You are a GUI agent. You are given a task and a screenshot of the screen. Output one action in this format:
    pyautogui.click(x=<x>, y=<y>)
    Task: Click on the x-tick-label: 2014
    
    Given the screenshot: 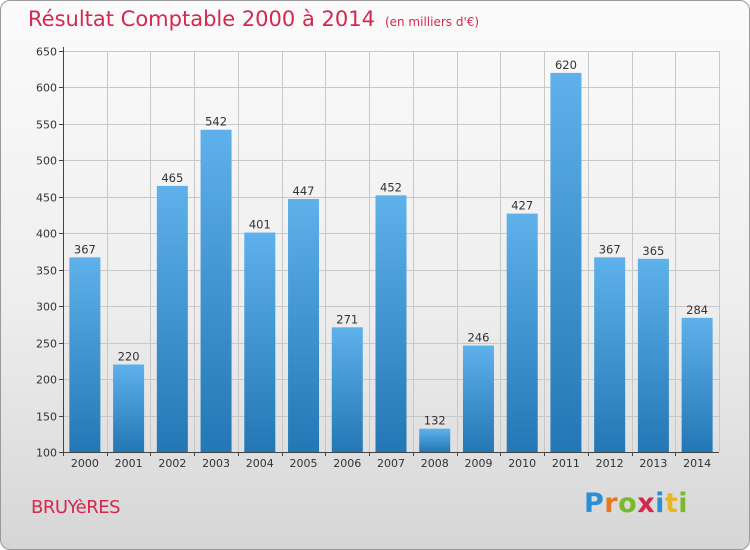 What is the action you would take?
    pyautogui.click(x=697, y=463)
    